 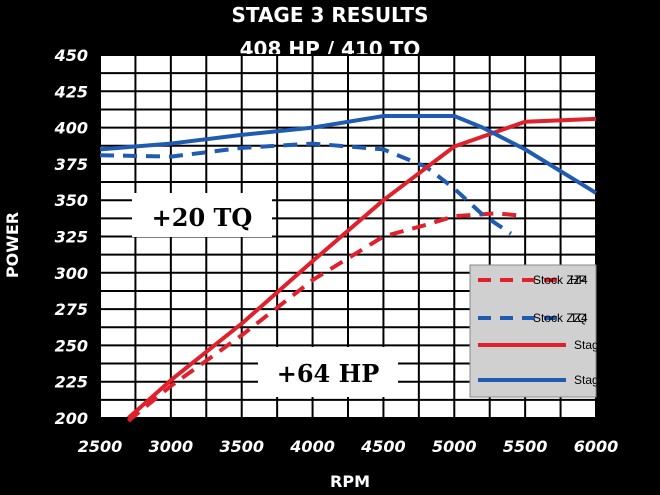 I want to click on legend-label: TQ, so click(x=578, y=318).